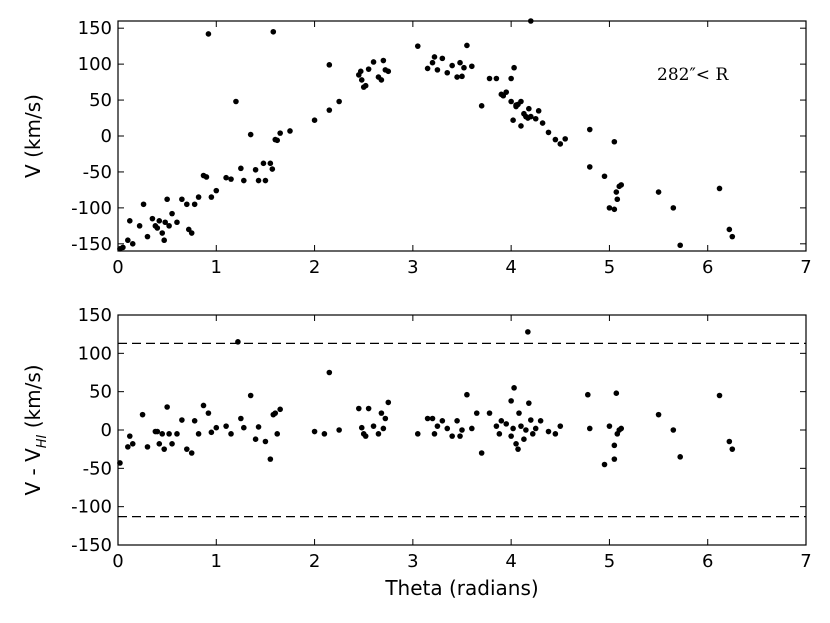 This screenshot has width=830, height=623. What do you see at coordinates (91, 244) in the screenshot?
I see `top-y-tick-label: -150` at bounding box center [91, 244].